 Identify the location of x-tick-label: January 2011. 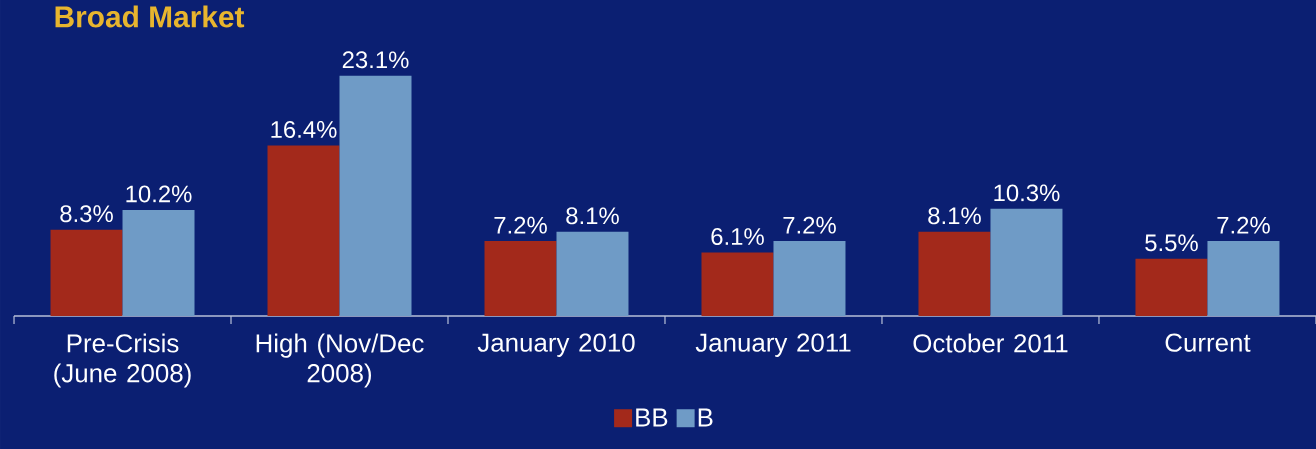
(773, 345).